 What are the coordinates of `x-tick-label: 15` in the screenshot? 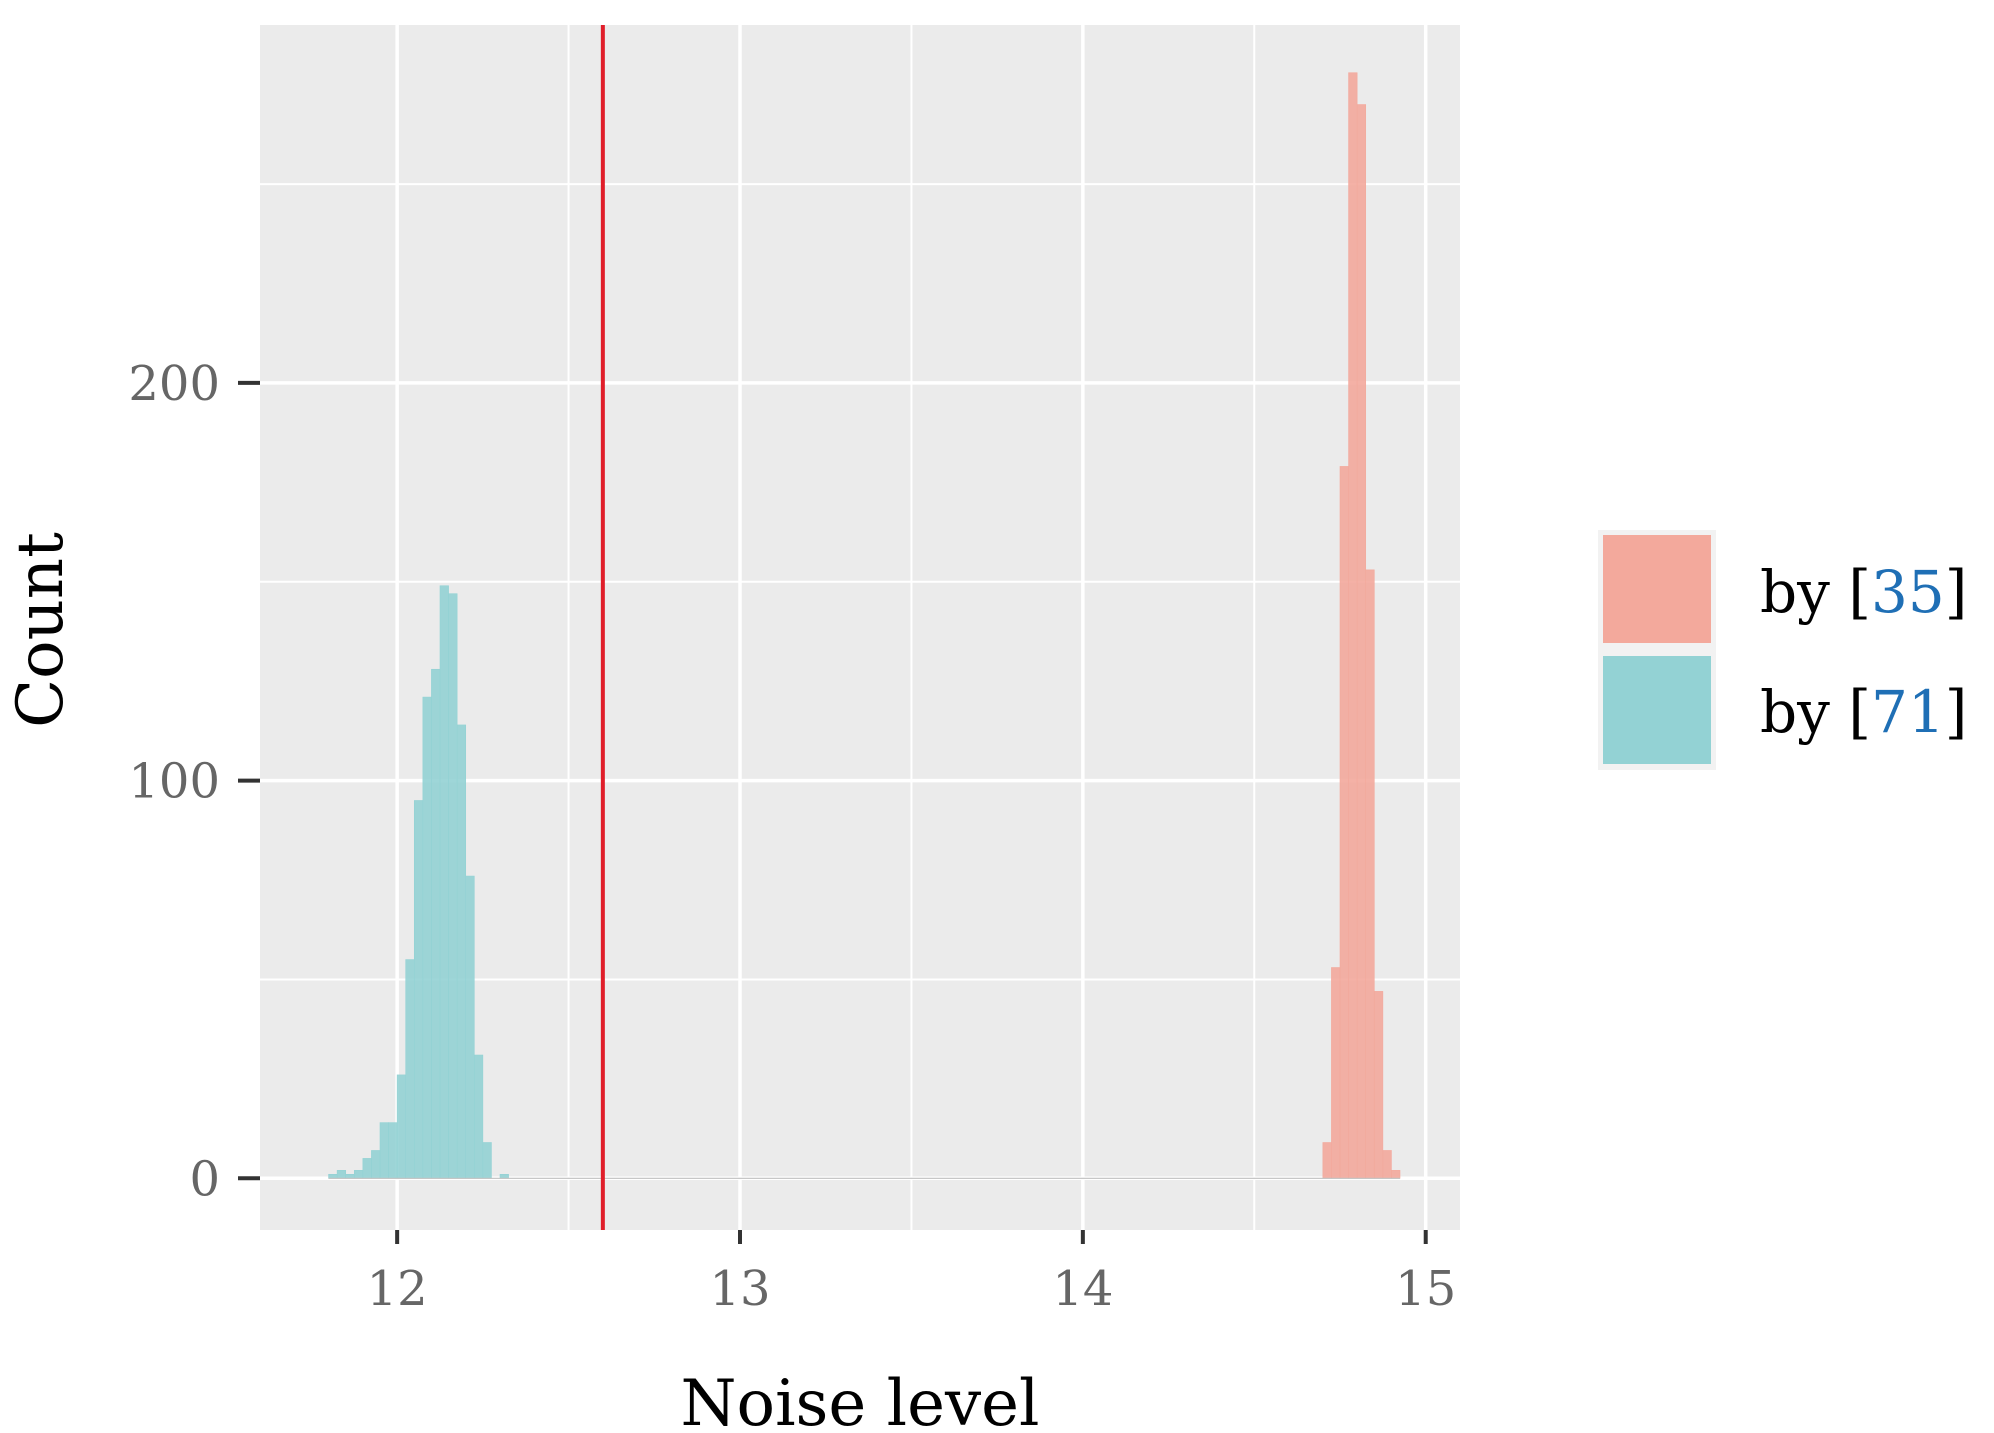 It's located at (1425, 1289).